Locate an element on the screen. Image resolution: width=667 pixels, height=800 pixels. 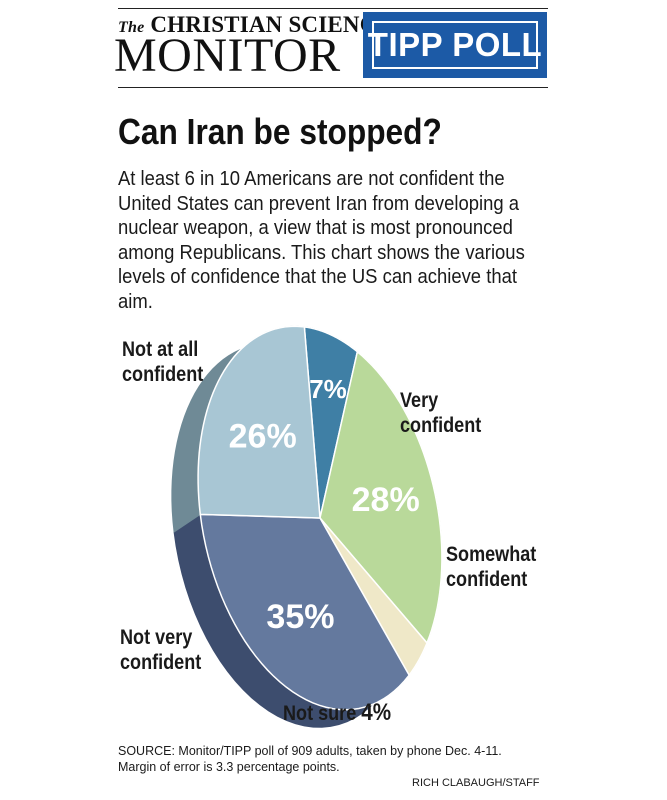
tipp-poll-badge-text: TIPP POLL is located at coordinates (455, 45).